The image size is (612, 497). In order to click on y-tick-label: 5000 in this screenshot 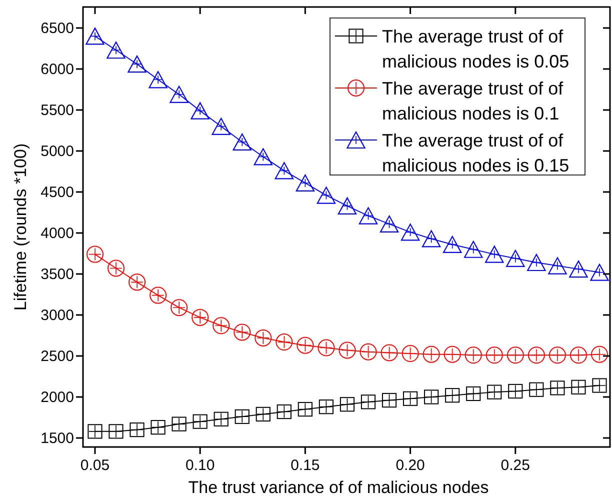, I will do `click(57, 151)`.